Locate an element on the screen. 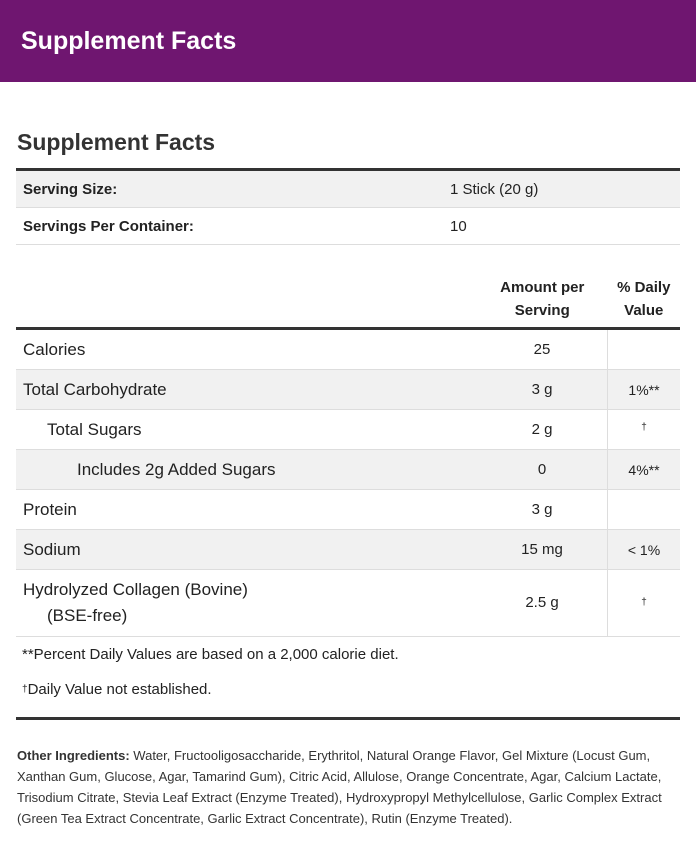  nutrient-amount: 25 is located at coordinates (542, 349).